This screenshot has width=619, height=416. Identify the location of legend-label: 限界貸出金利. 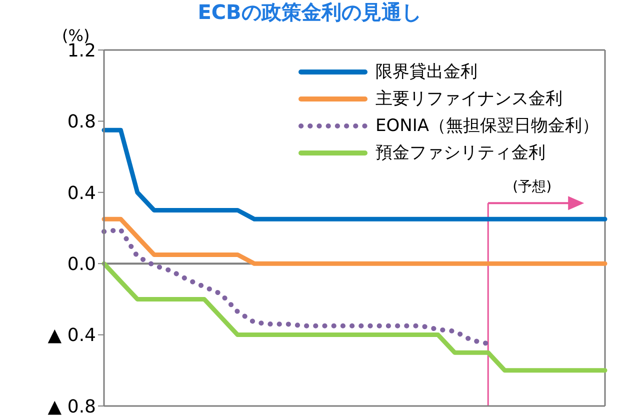
(427, 72).